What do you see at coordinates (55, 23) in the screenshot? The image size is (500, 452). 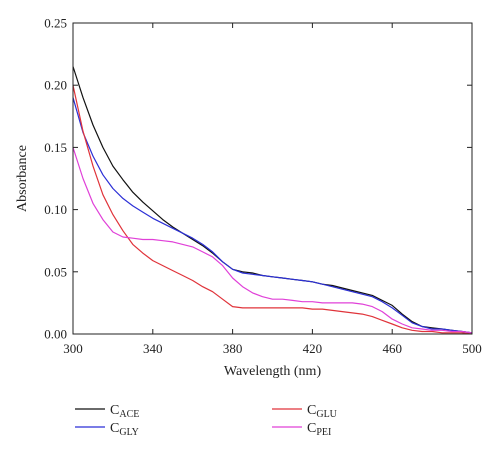 I see `y-tick-label: 0.25` at bounding box center [55, 23].